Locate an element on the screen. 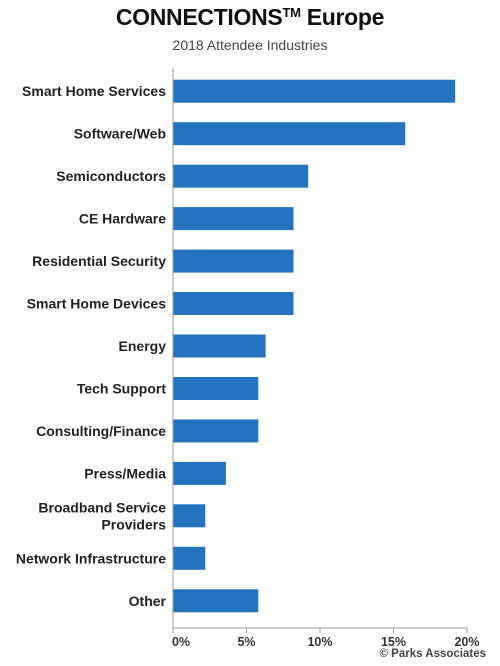 The image size is (500, 666). x-tick-label: 15% is located at coordinates (393, 642).